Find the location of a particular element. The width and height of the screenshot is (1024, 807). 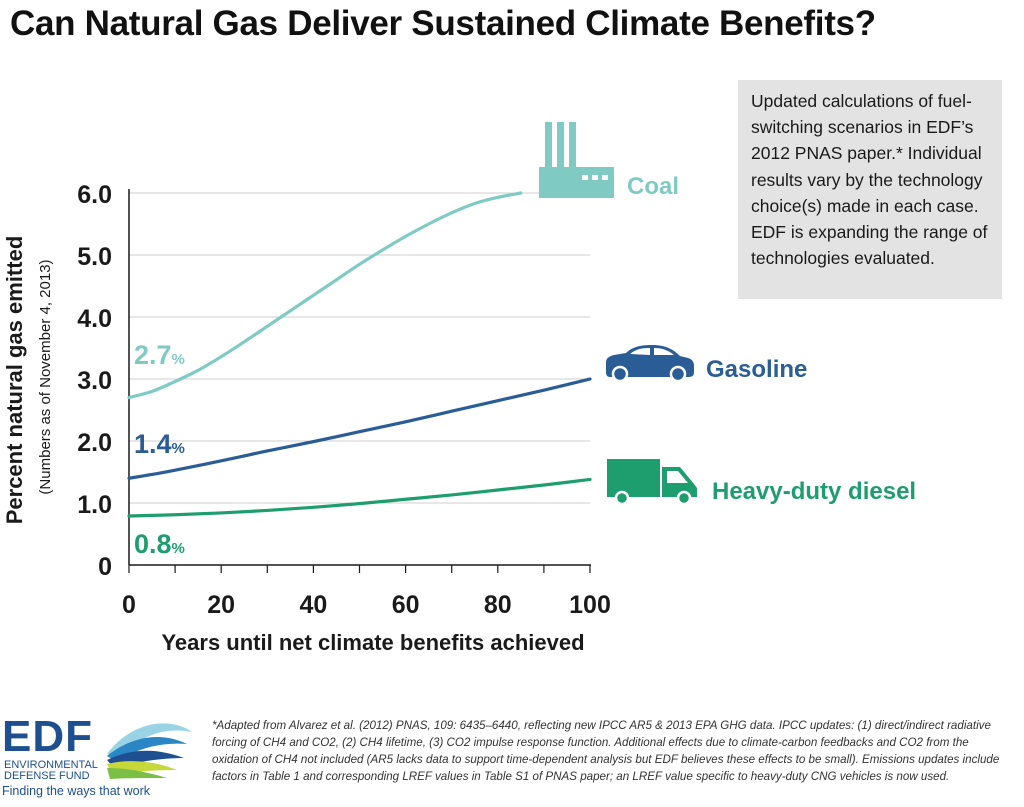

y-tick-label: 0 is located at coordinates (105, 567).